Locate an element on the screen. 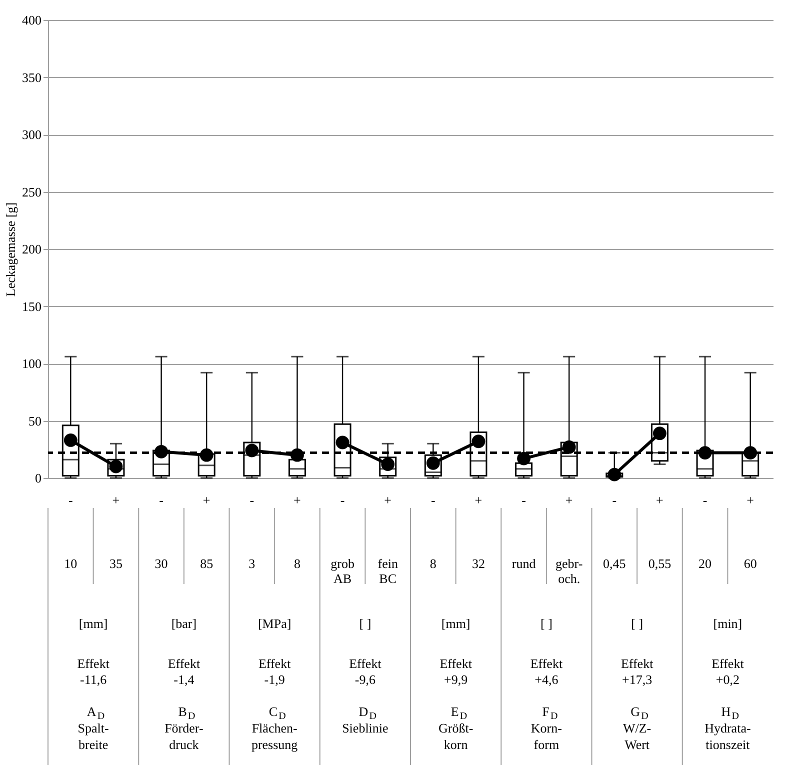  text: 3 is located at coordinates (252, 563).